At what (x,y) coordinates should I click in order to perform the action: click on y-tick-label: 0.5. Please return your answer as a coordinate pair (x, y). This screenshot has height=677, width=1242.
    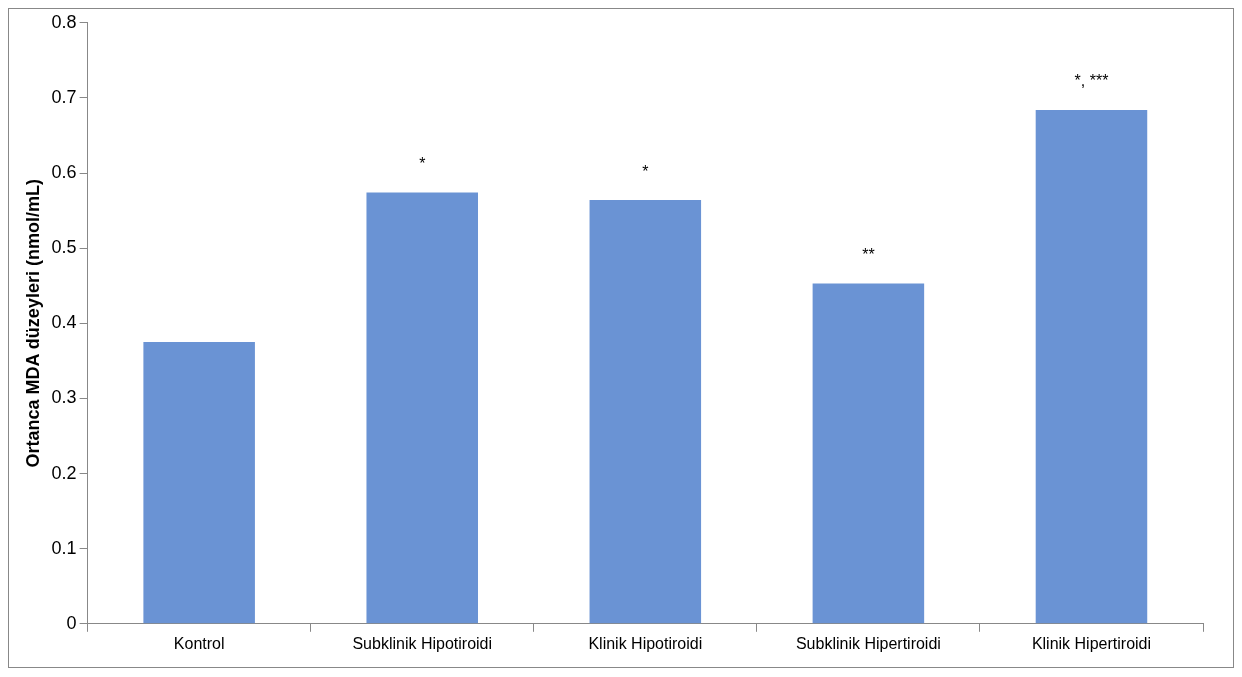
    Looking at the image, I should click on (64, 247).